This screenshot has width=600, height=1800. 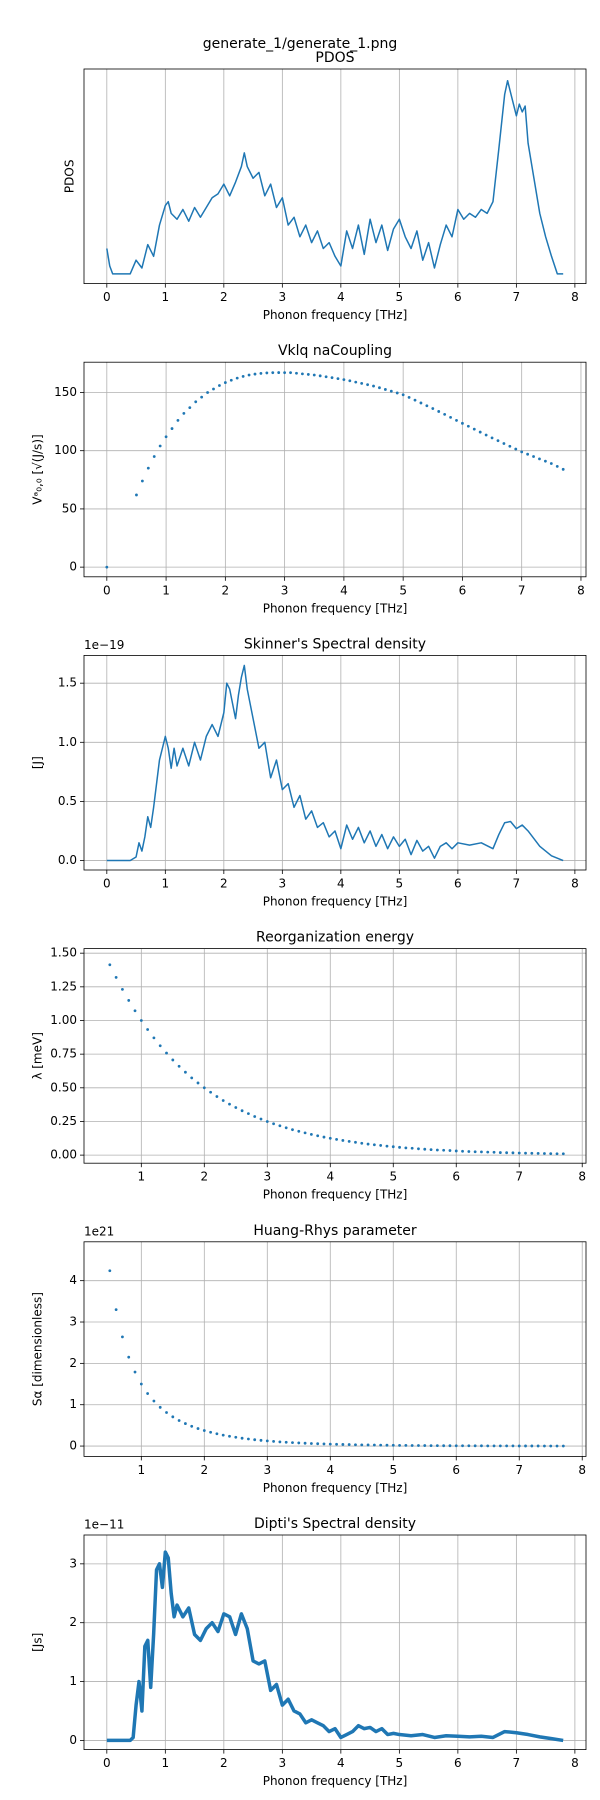 I want to click on subplot: 0 1 2 3 4 5 6 7 8 PDOS Phonon frequency [THz] PDOS, so click(x=325, y=186).